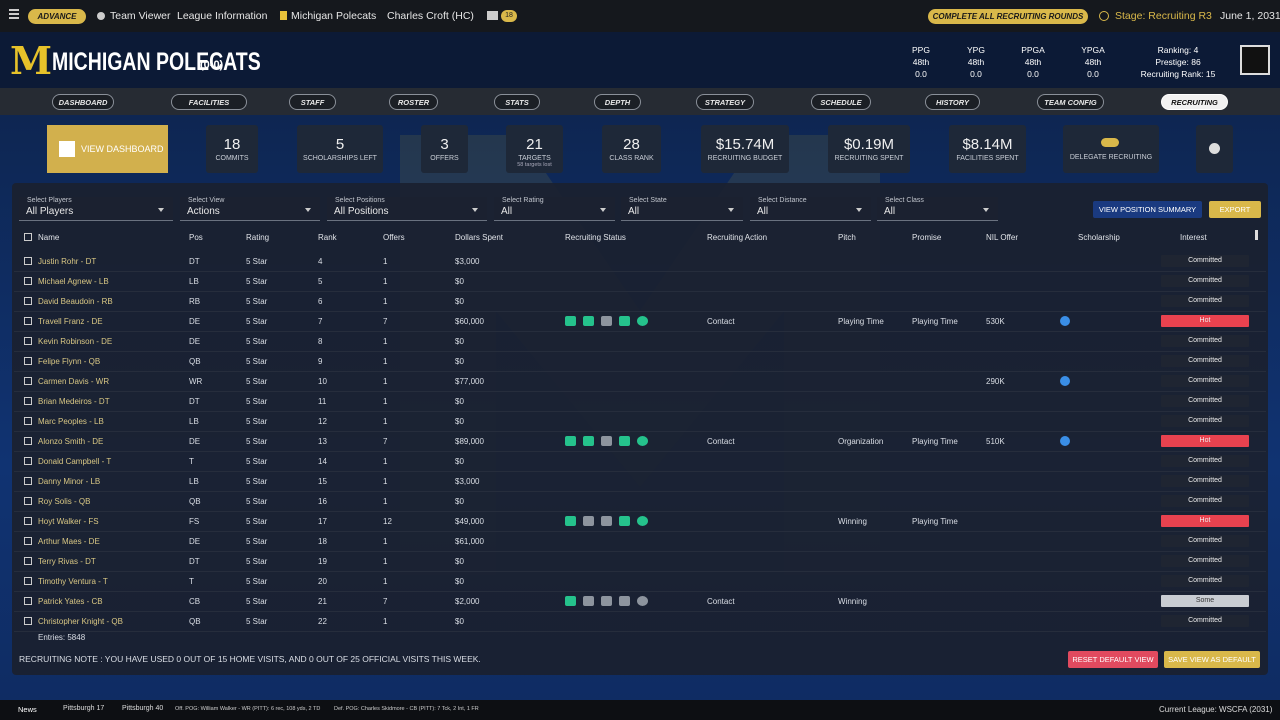 This screenshot has width=1280, height=720. Describe the element at coordinates (71, 421) in the screenshot. I see `player-name: Marc Peoples - LB` at that location.